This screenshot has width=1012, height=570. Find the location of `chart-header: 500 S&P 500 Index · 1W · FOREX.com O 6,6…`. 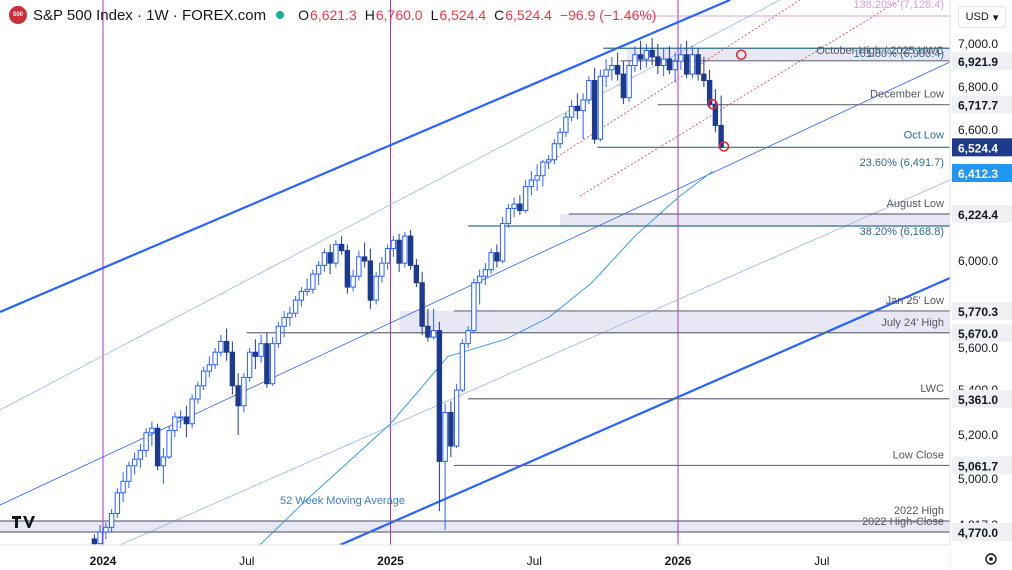

chart-header: 500 S&P 500 Index · 1W · FOREX.com O 6,6… is located at coordinates (332, 15).